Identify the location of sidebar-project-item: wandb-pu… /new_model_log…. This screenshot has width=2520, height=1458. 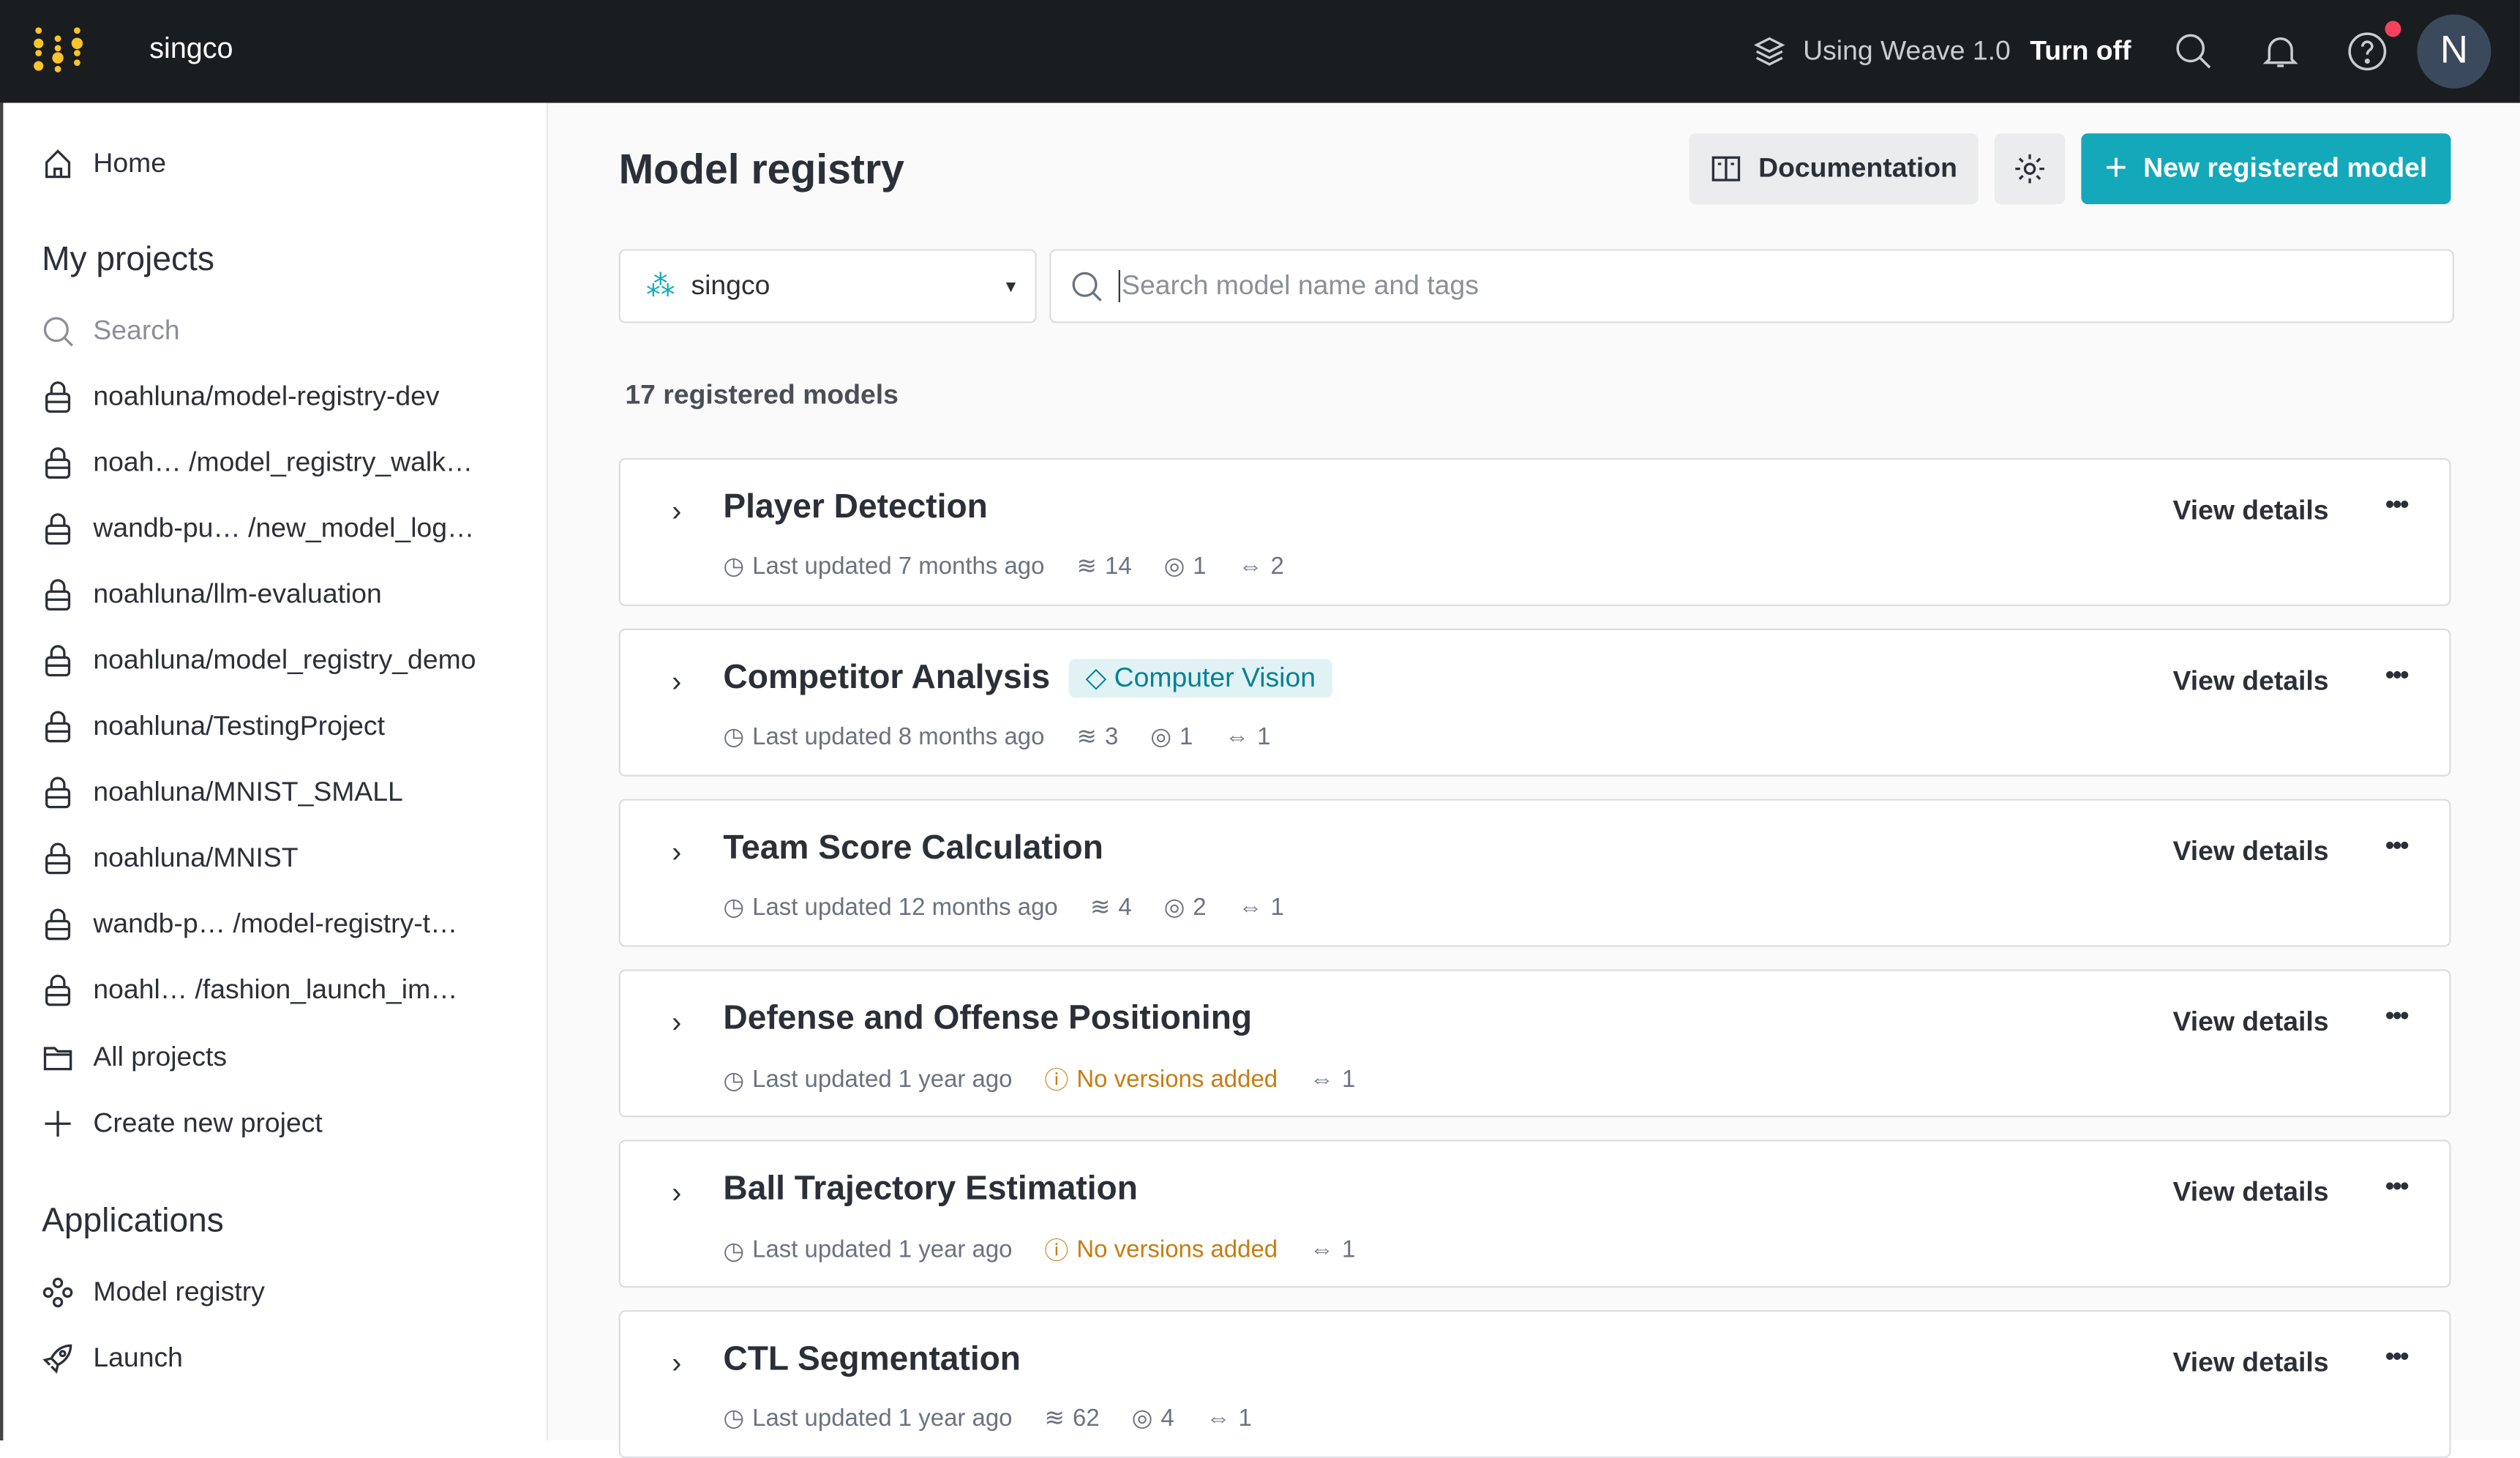
(258, 529).